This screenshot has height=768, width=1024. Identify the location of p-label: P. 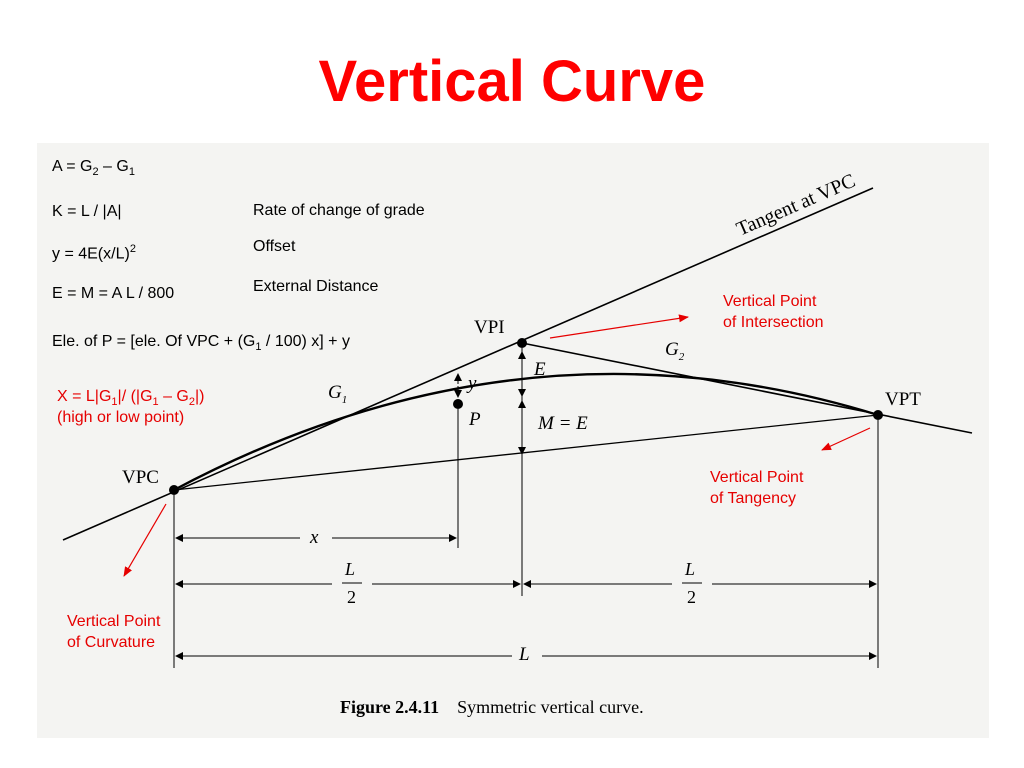
(475, 419).